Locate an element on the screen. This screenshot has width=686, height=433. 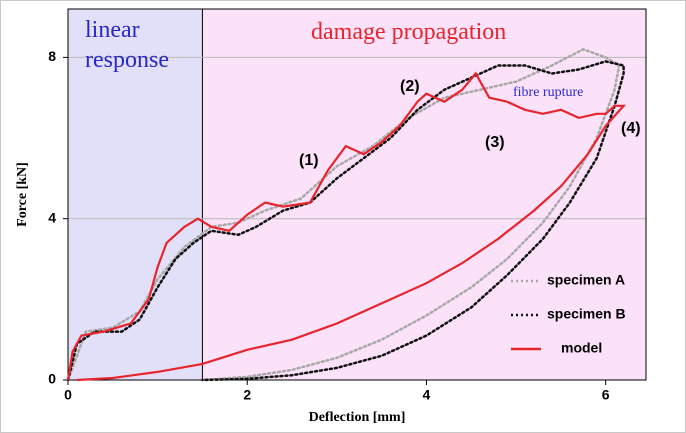
y-tick-label: 4 is located at coordinates (52, 217).